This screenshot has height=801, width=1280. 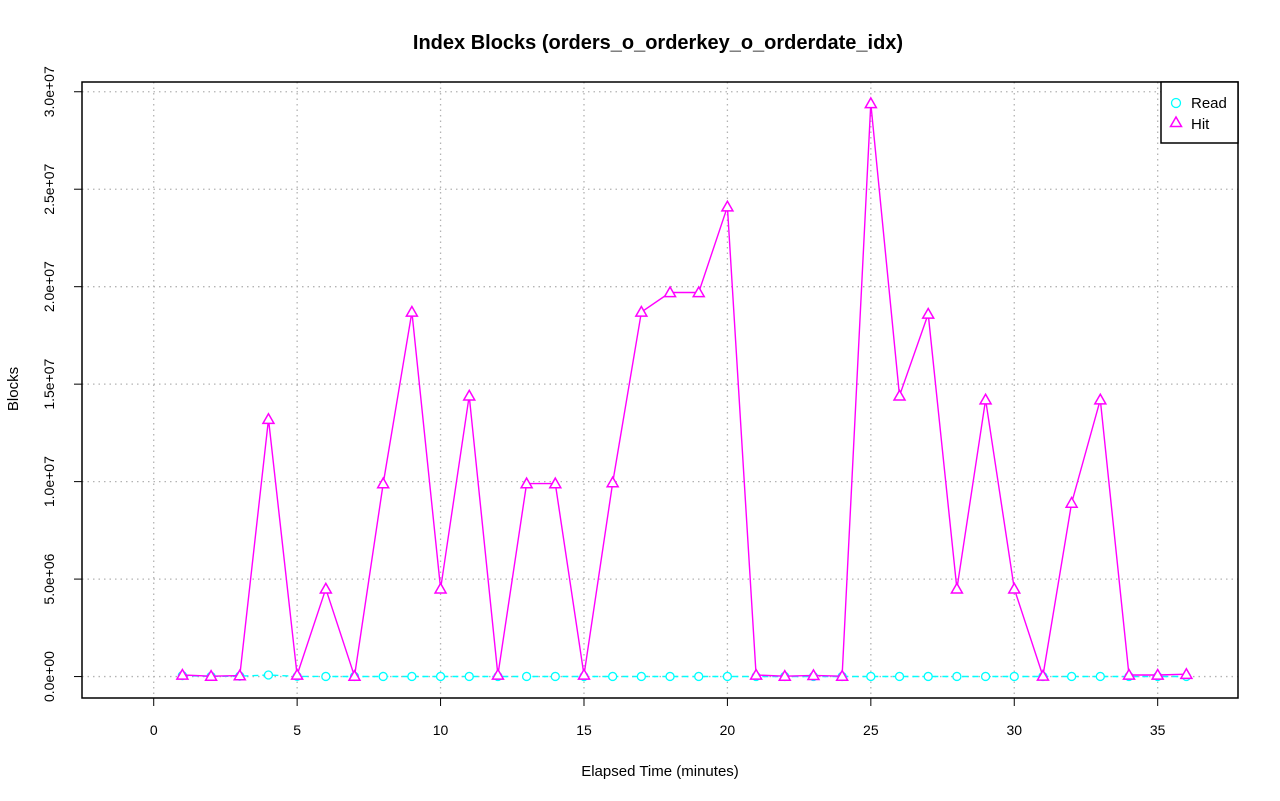 I want to click on legend-hit-marker, so click(x=1176, y=121).